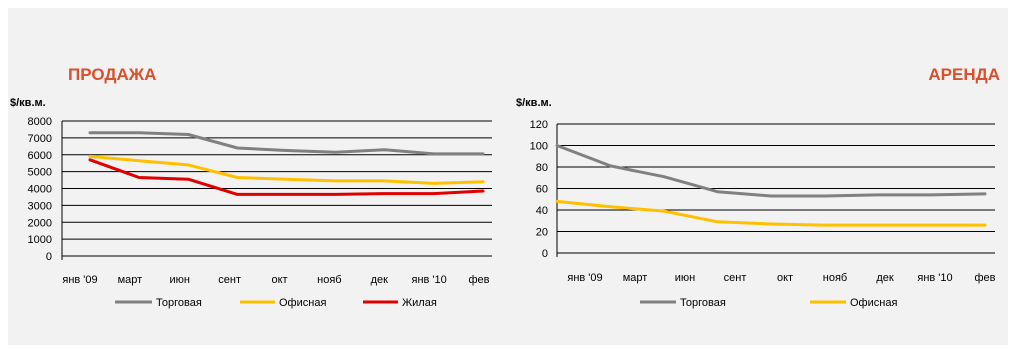  I want to click on sale-legend-label: Торговая, so click(179, 303).